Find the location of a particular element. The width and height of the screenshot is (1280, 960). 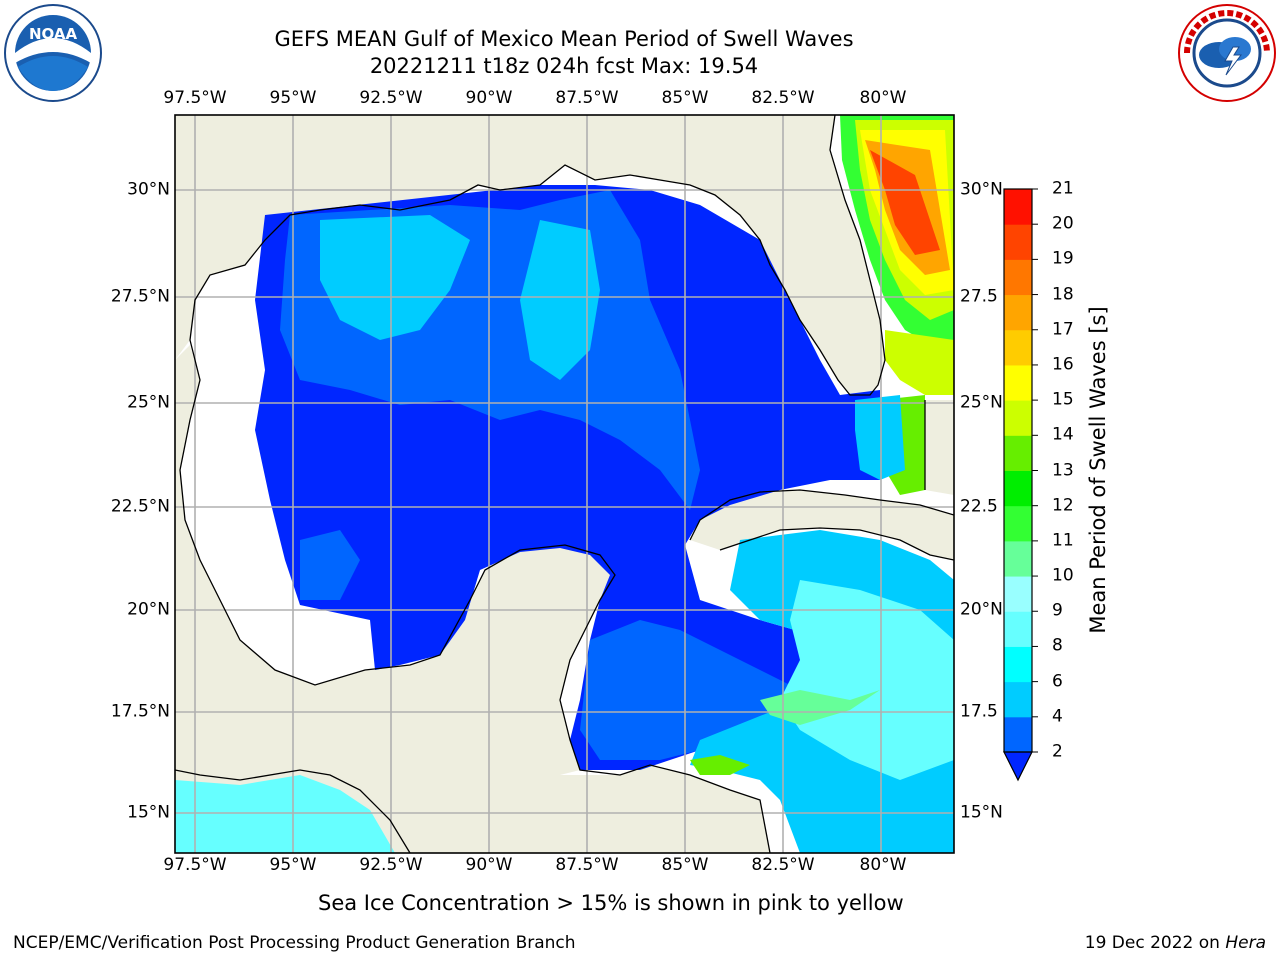

lat-label-left: 20°N is located at coordinates (148, 609).